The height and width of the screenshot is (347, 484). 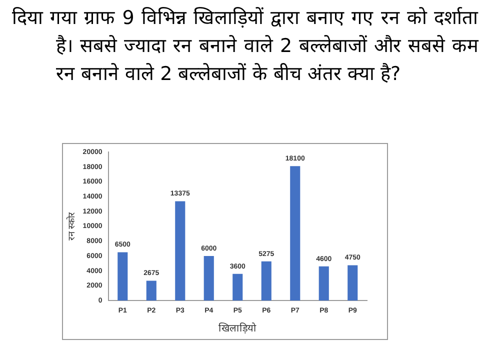 I want to click on y-axis-title: रन स्कोर, so click(x=72, y=226).